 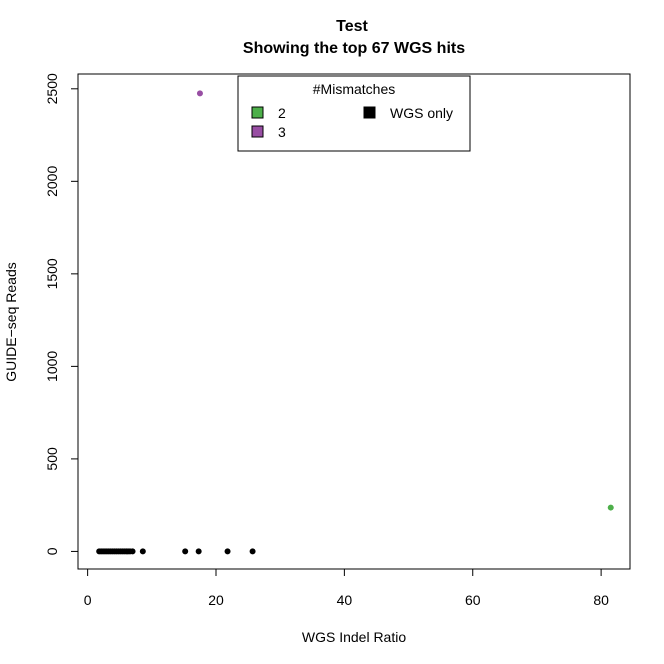 What do you see at coordinates (282, 132) in the screenshot?
I see `legend-label-3: 3` at bounding box center [282, 132].